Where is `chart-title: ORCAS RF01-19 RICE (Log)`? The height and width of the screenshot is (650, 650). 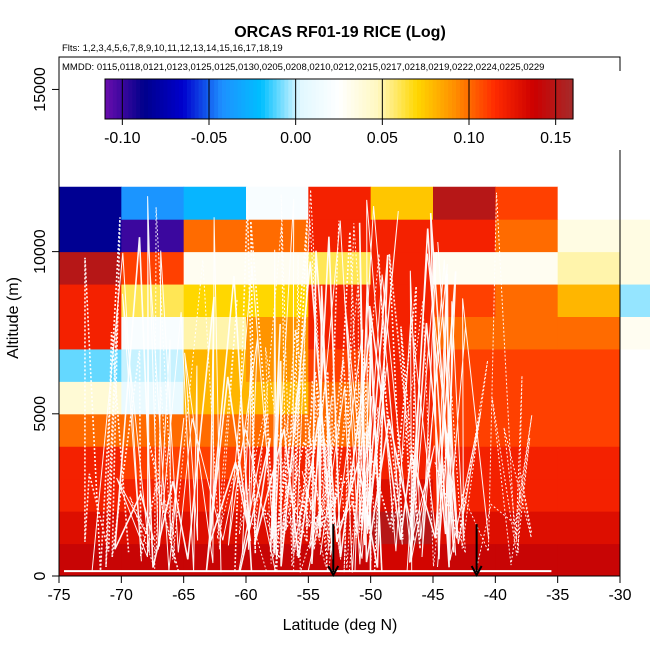 chart-title: ORCAS RF01-19 RICE (Log) is located at coordinates (340, 32).